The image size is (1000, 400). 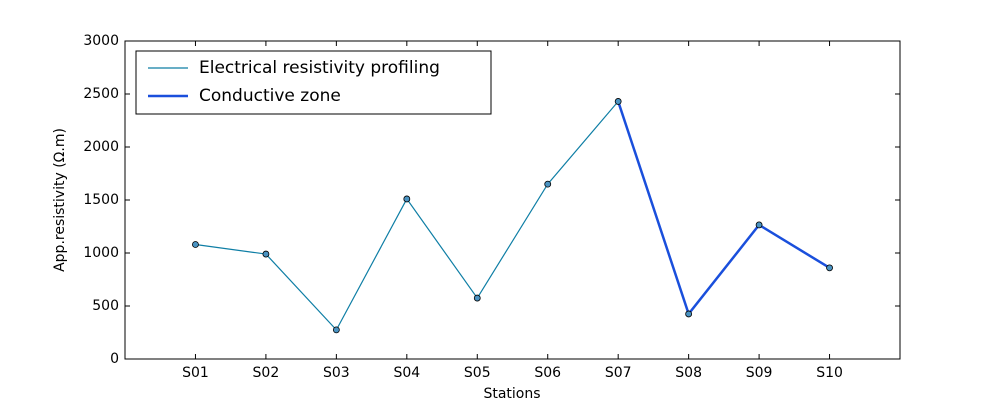 I want to click on y-tick-label: 1000, so click(x=101, y=253).